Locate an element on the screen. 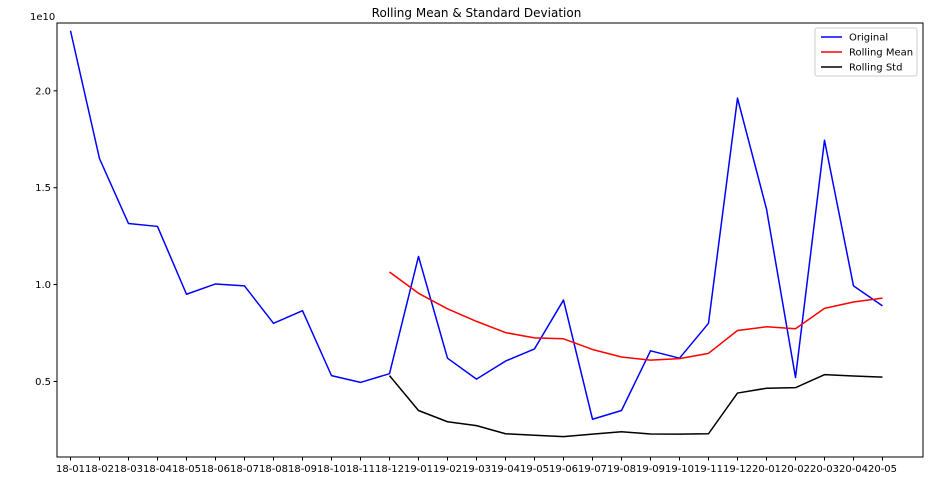  x-tick-label: 20-04 is located at coordinates (853, 469).